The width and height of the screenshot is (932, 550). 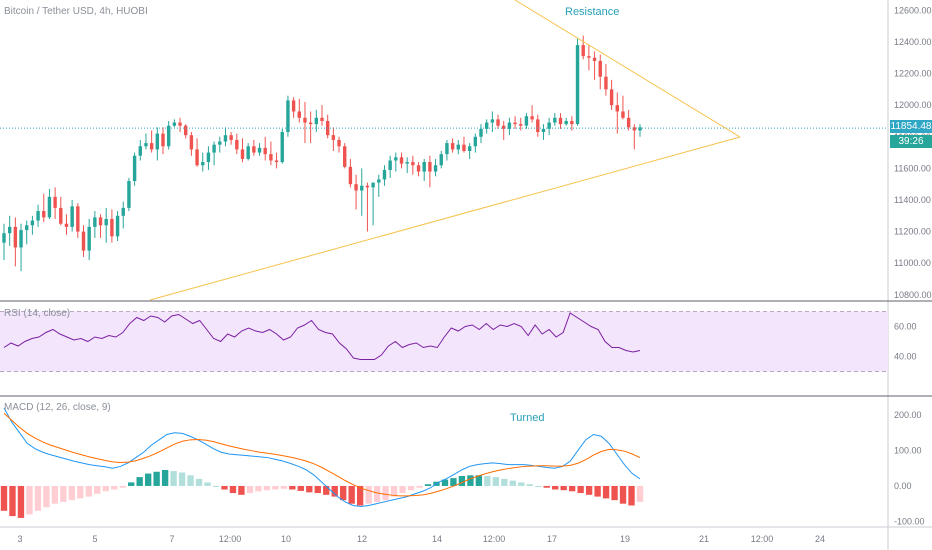 I want to click on time-axis-tick: 7, so click(x=171, y=539).